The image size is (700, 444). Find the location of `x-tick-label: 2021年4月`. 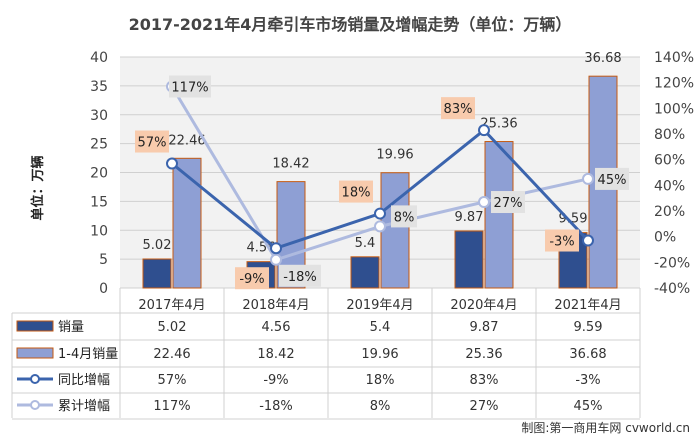

x-tick-label: 2021年4月 is located at coordinates (587, 305).